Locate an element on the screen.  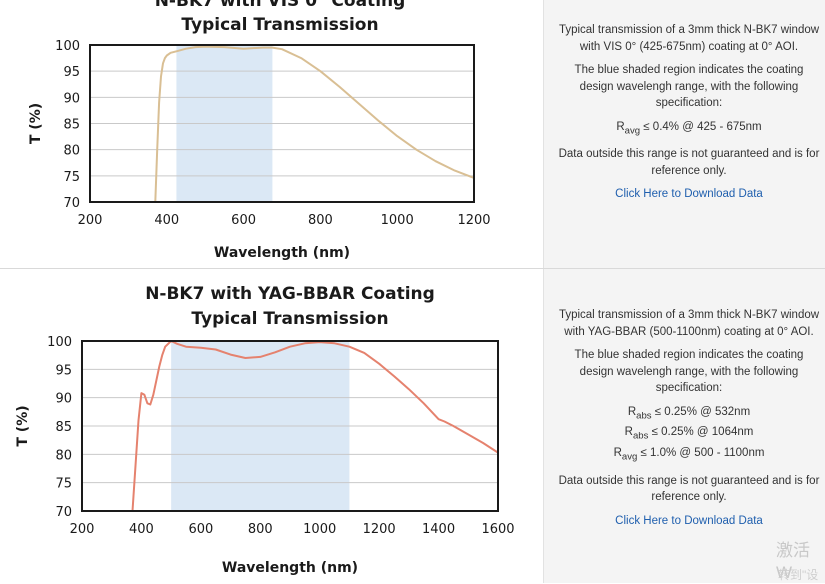
chart-title: N-BK7 with YAG-BBAR Coating is located at coordinates (290, 294).